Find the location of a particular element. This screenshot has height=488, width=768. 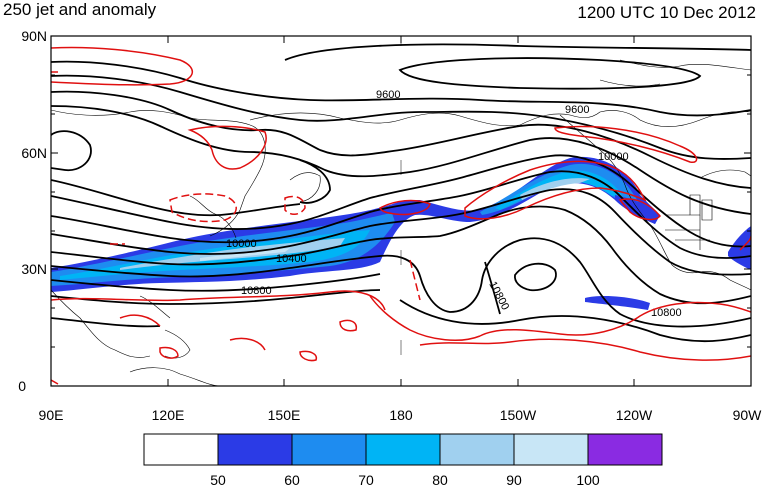

colorbar-label: 80 is located at coordinates (440, 480).